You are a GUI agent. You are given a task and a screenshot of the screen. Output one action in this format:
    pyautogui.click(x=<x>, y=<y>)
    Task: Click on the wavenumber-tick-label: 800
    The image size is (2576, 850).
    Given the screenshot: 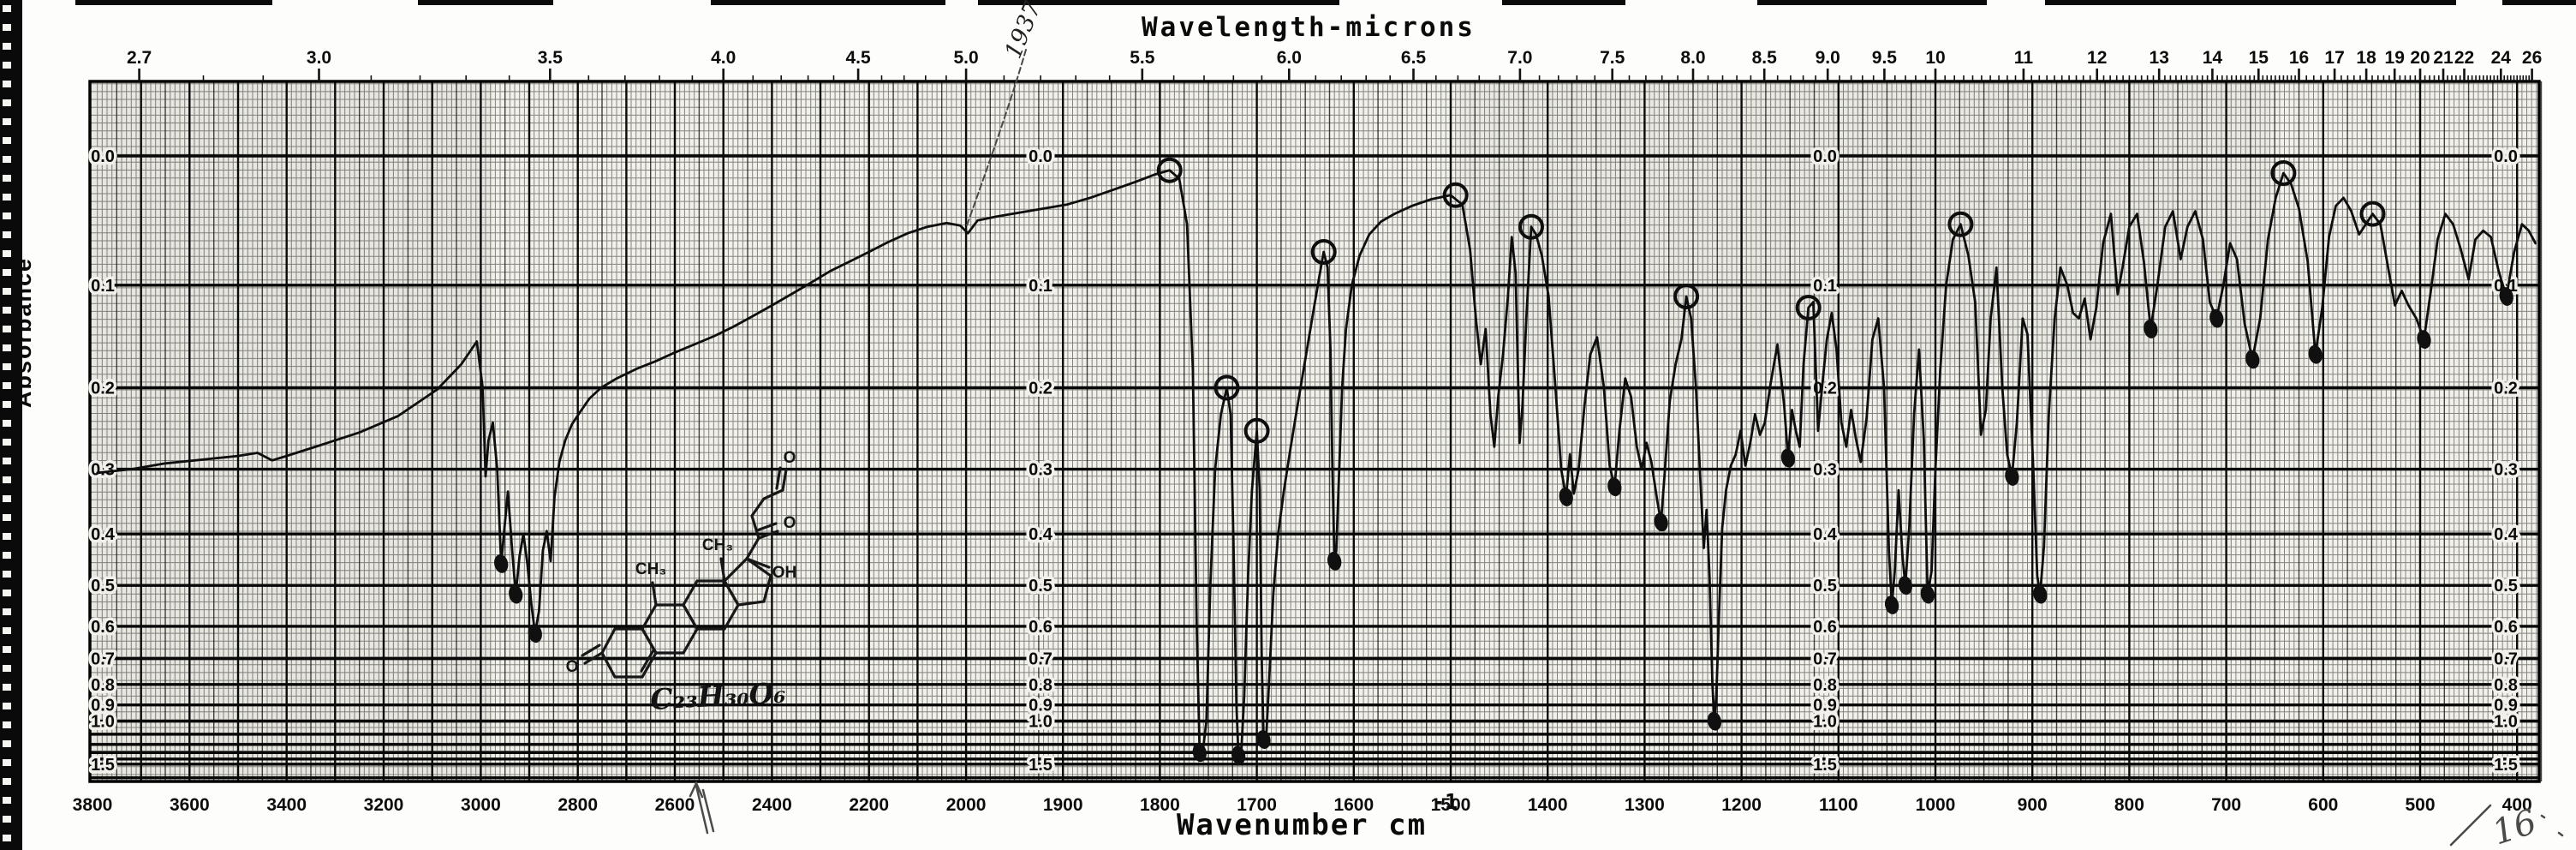 What is the action you would take?
    pyautogui.click(x=2129, y=805)
    